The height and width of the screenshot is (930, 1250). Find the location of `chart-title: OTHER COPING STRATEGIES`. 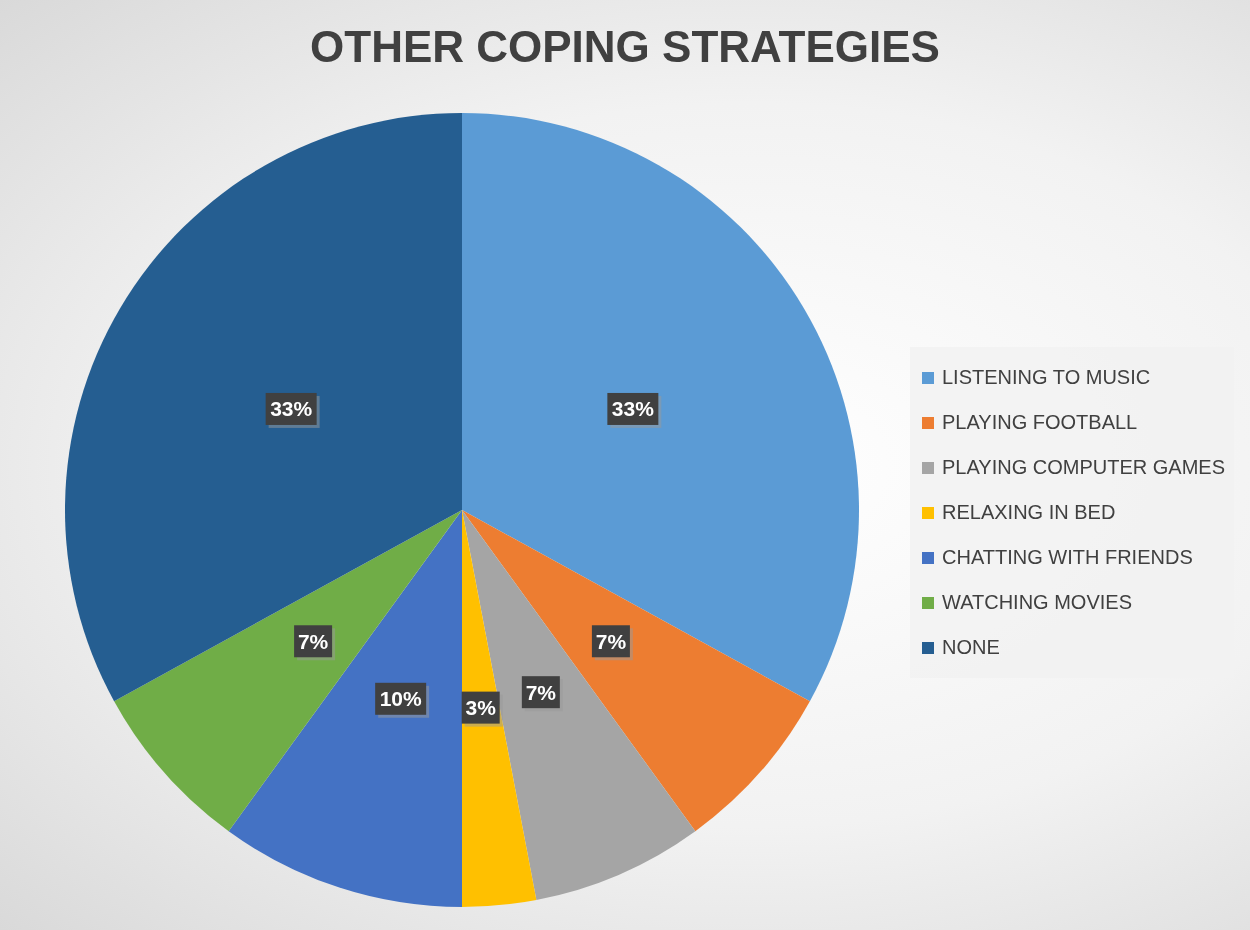

chart-title: OTHER COPING STRATEGIES is located at coordinates (625, 47).